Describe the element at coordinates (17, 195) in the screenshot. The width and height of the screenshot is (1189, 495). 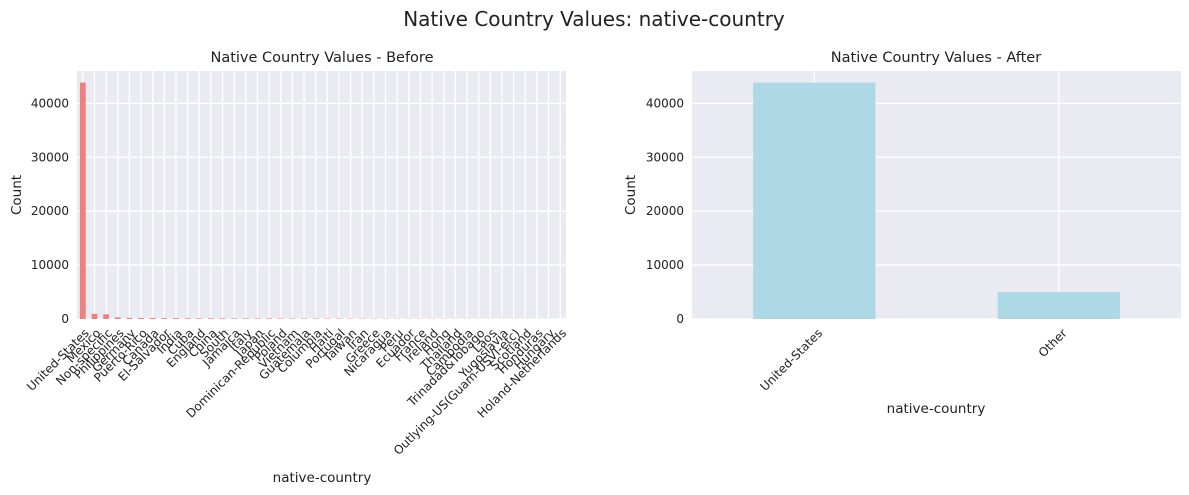
I see `y-axis-label-before: Count` at that location.